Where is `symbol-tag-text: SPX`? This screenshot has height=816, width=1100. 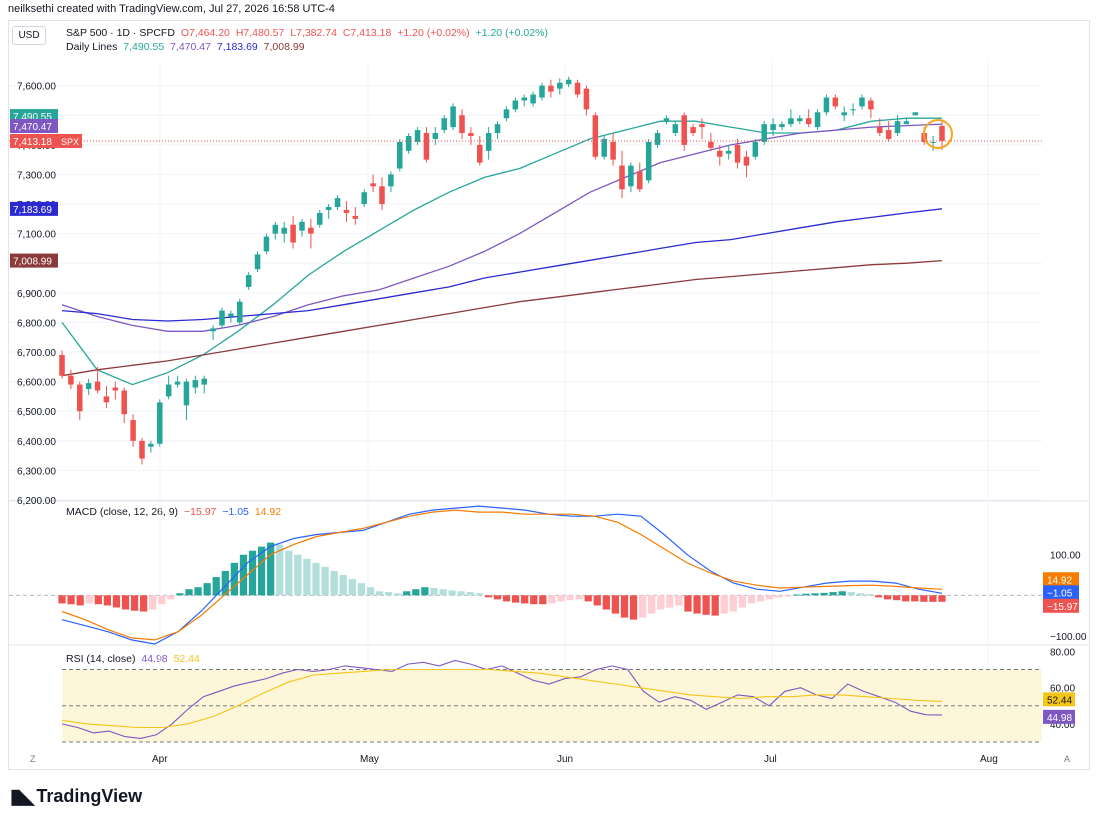
symbol-tag-text: SPX is located at coordinates (70, 142).